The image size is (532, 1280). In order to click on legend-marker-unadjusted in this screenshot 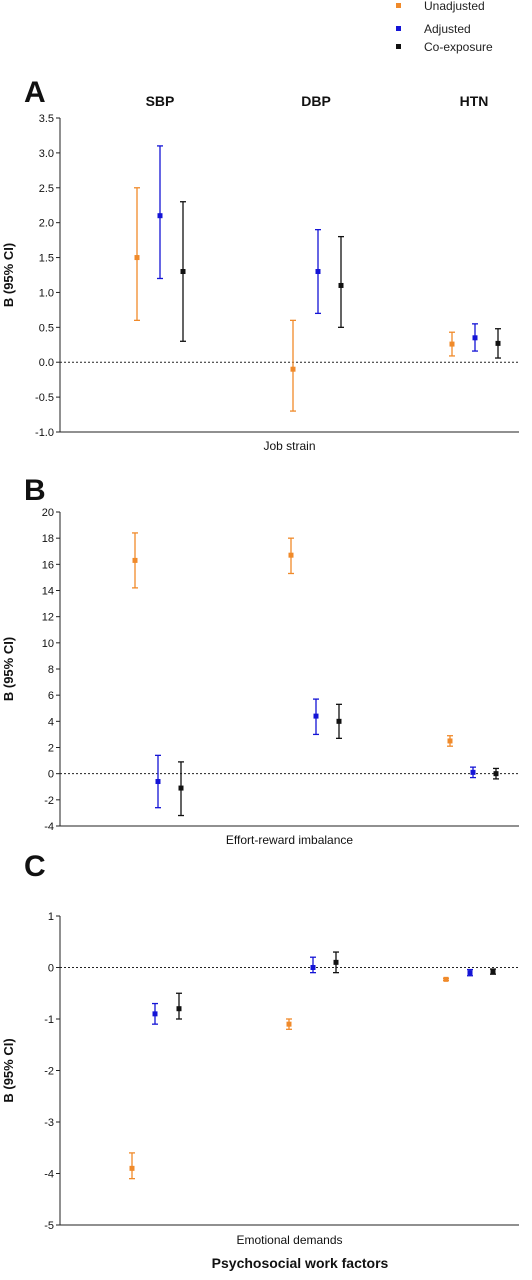, I will do `click(398, 5)`.